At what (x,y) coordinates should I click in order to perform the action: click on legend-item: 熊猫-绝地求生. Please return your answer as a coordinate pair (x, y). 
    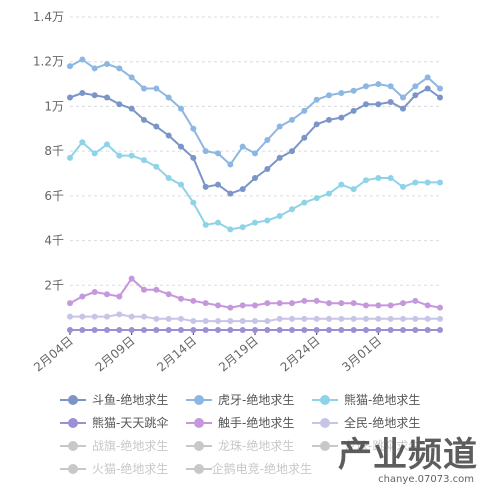
    Looking at the image, I should click on (375, 399).